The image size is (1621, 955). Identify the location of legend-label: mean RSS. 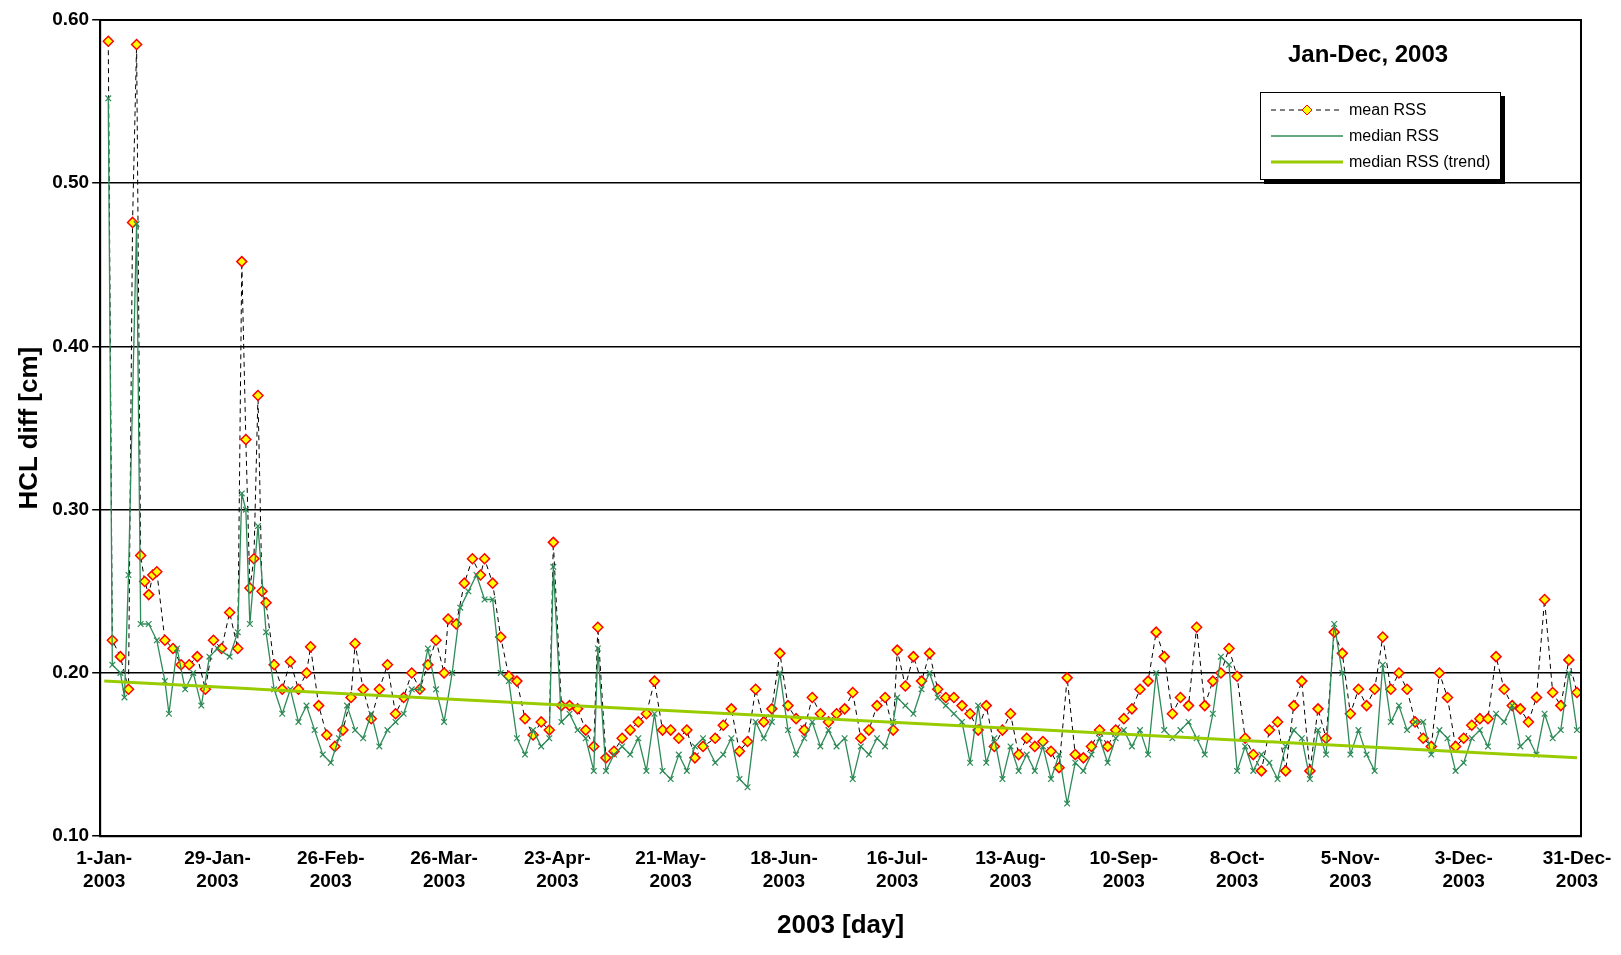
(1388, 110).